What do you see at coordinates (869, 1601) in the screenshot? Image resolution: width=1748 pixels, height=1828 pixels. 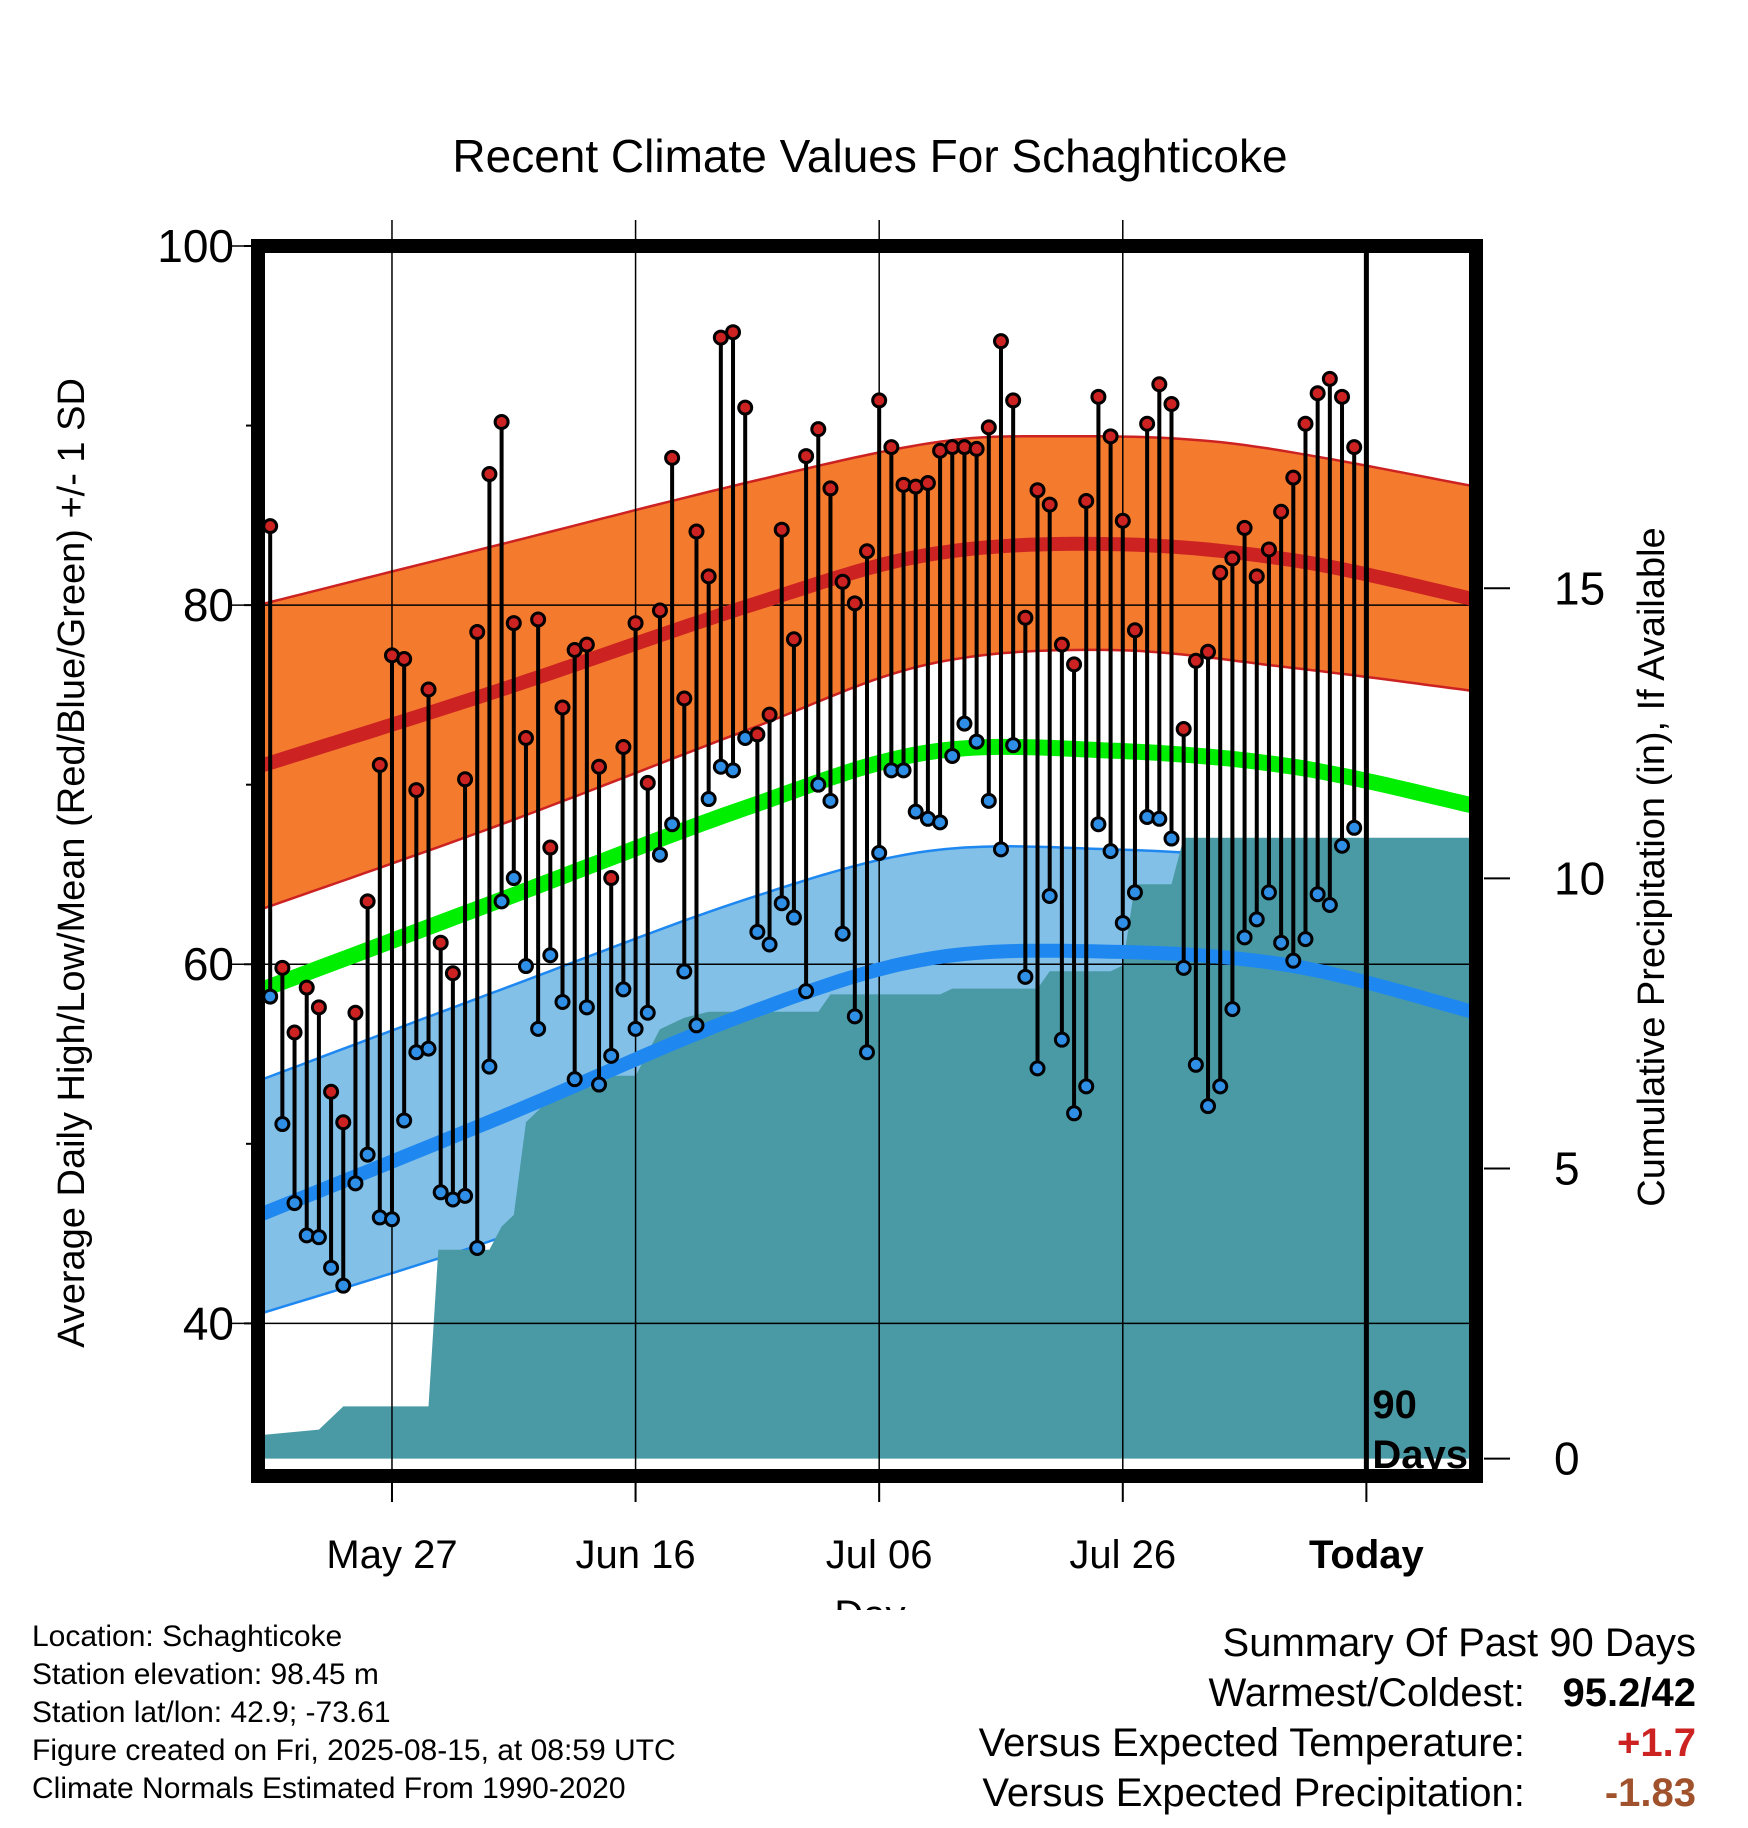 I see `x-axis-label: Day` at bounding box center [869, 1601].